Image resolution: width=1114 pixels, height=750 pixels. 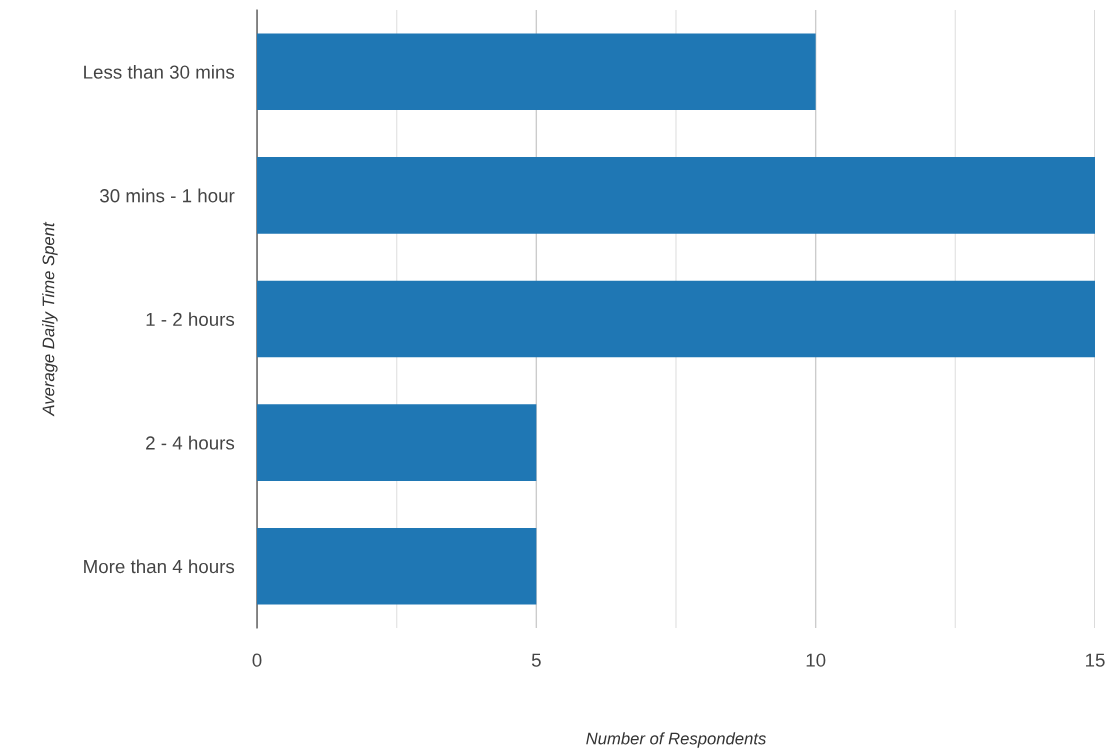 I want to click on y-axis-title: Average Daily Time Spent, so click(x=50, y=319).